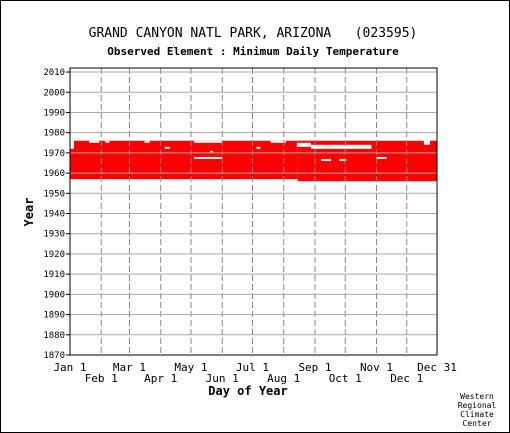  What do you see at coordinates (406, 378) in the screenshot?
I see `x-tick-label-lower-5: Dec 1` at bounding box center [406, 378].